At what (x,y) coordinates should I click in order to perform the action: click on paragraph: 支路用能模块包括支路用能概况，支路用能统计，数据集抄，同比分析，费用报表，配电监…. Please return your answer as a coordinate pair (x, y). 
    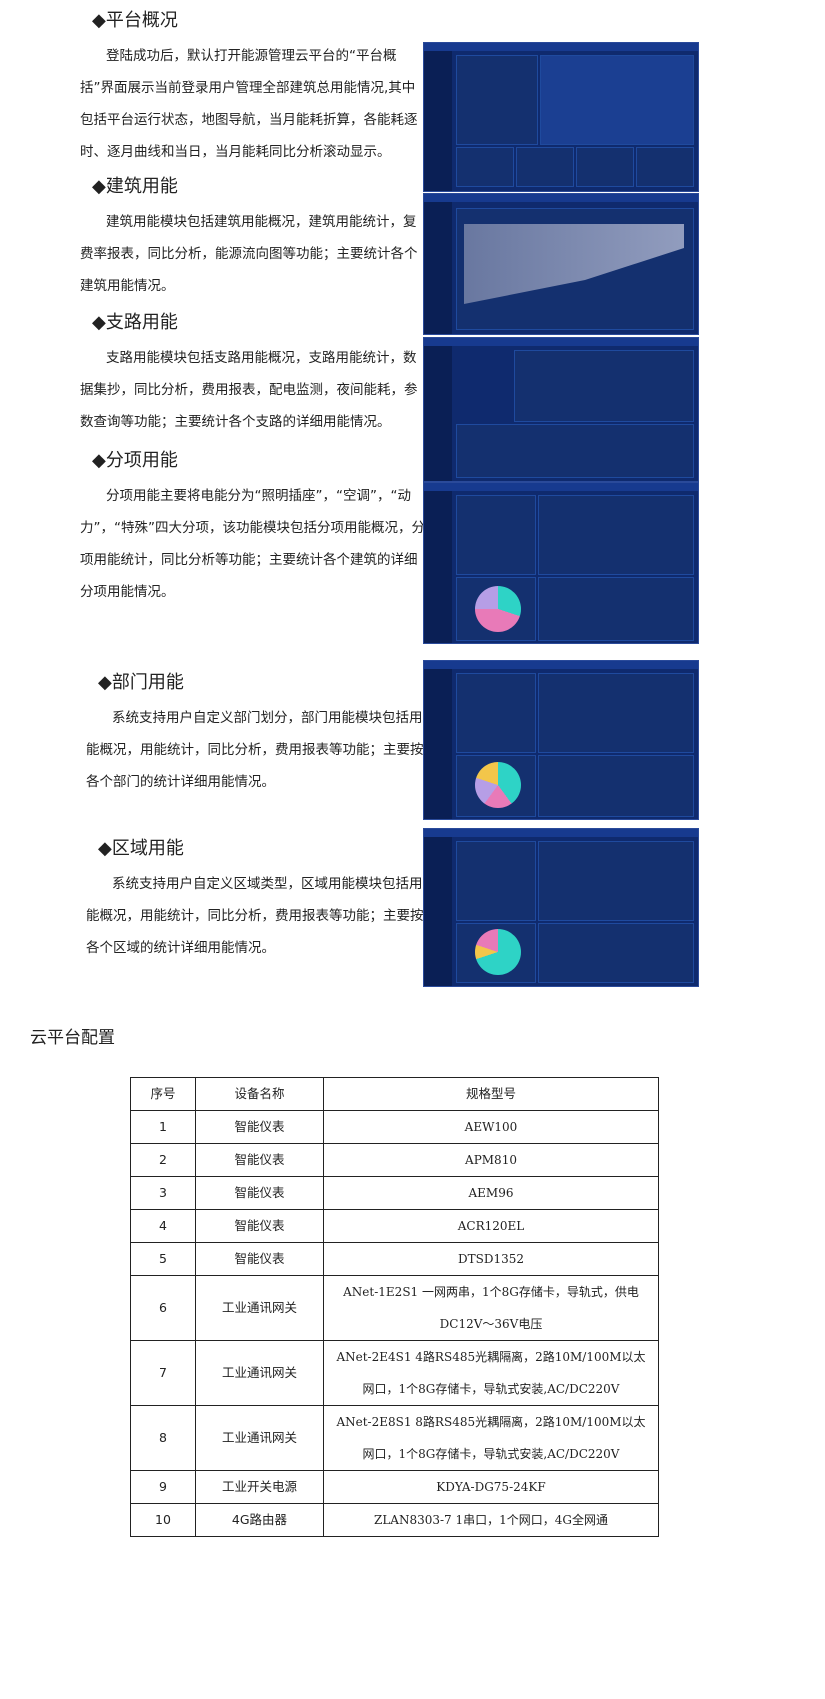
    Looking at the image, I should click on (249, 390).